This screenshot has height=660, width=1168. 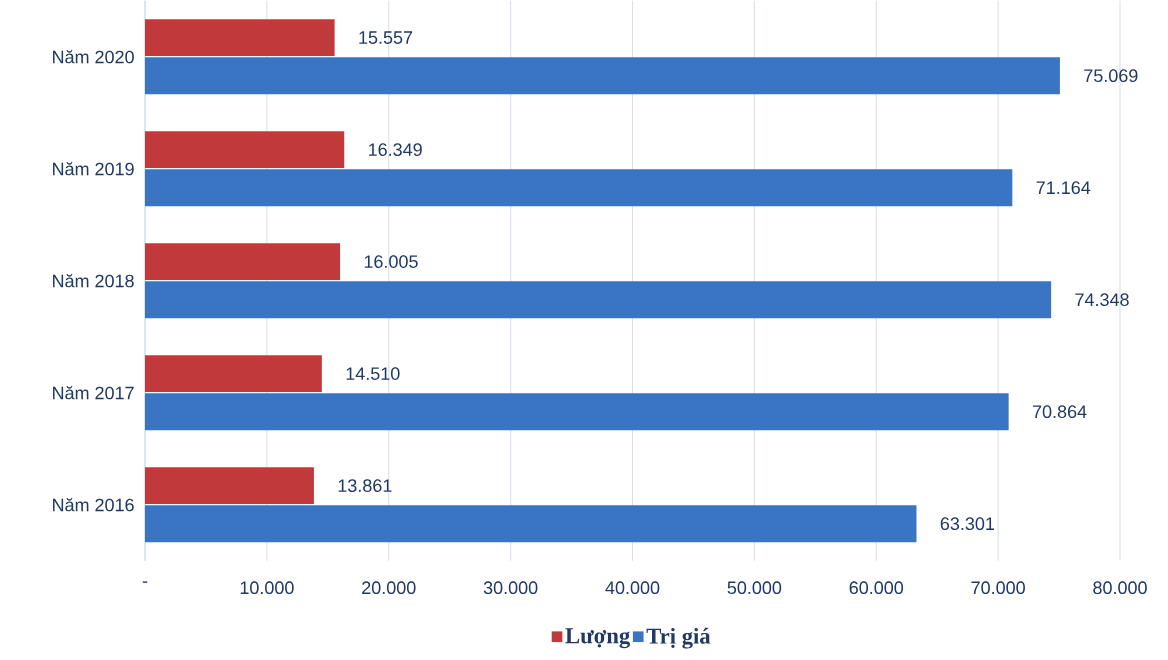 What do you see at coordinates (373, 374) in the screenshot?
I see `data-label: 14.510` at bounding box center [373, 374].